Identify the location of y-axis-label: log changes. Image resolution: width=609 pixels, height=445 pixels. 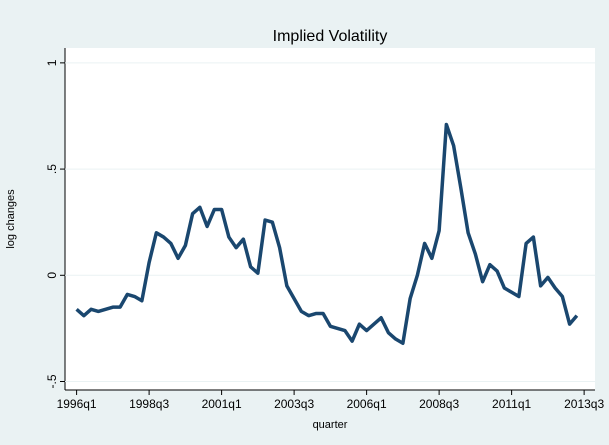
(11, 219).